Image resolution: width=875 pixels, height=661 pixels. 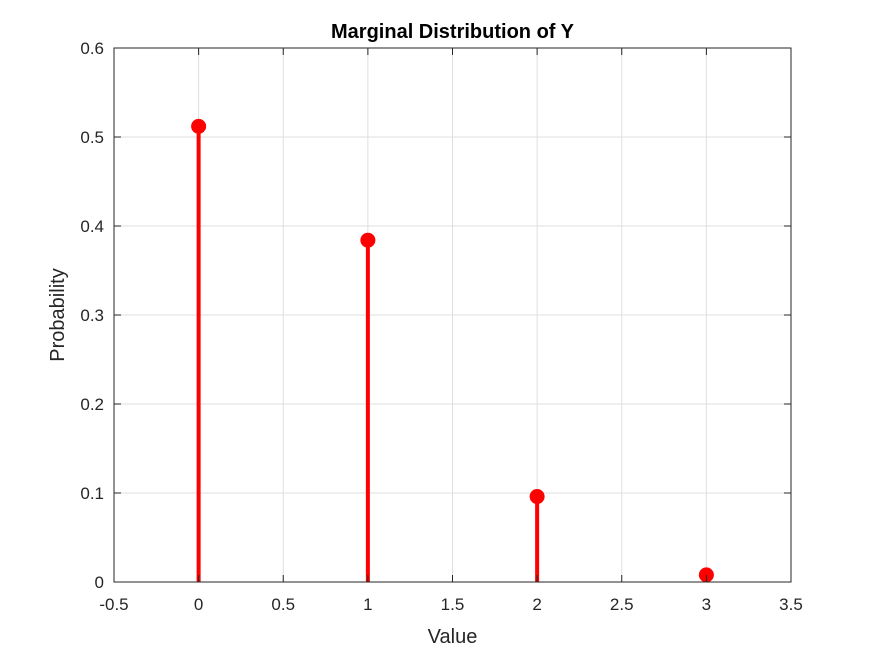 What do you see at coordinates (92, 493) in the screenshot?
I see `y-tick-label: 0.1` at bounding box center [92, 493].